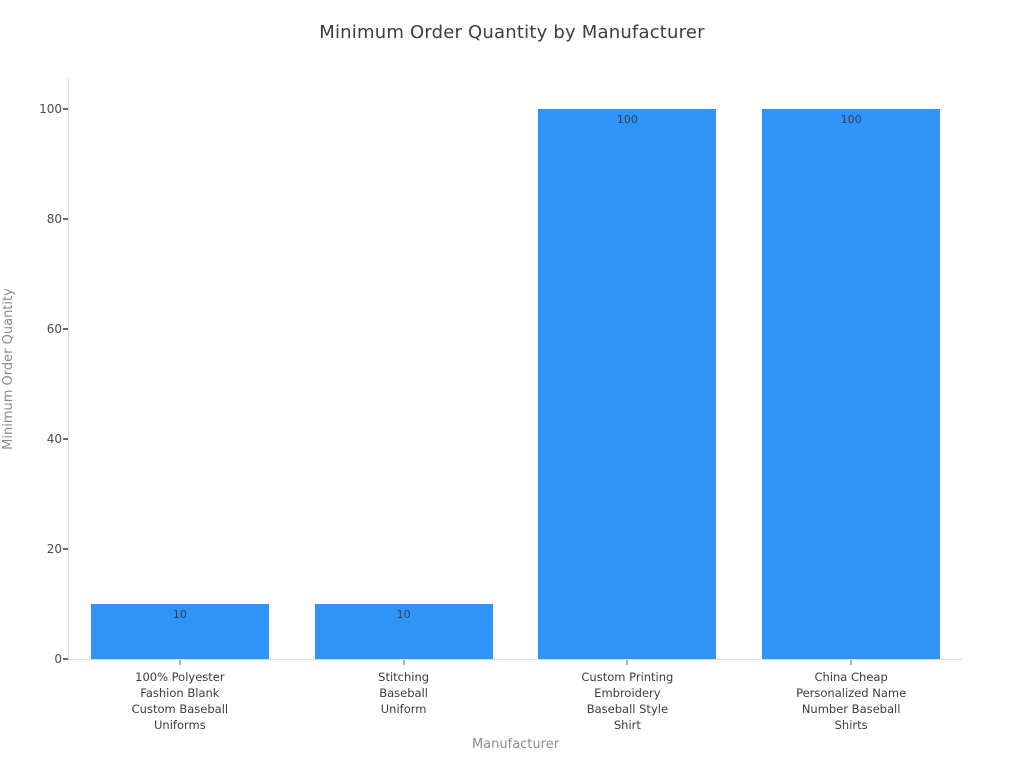 Image resolution: width=1024 pixels, height=768 pixels. I want to click on y-tick-label: 60, so click(54, 328).